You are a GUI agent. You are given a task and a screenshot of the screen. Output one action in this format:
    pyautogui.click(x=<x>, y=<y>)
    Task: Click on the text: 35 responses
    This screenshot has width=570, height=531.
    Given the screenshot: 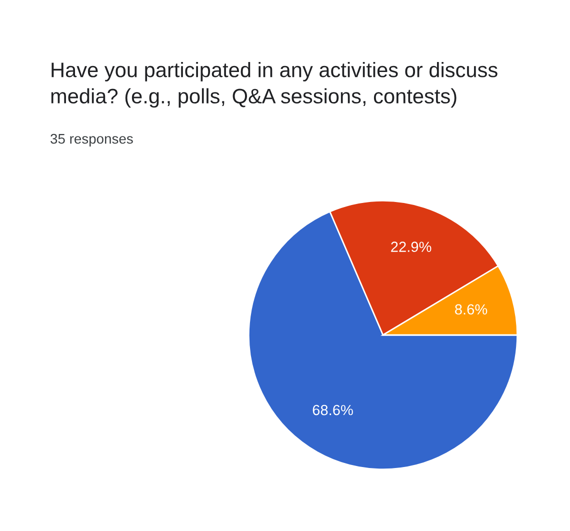 What is the action you would take?
    pyautogui.click(x=91, y=140)
    